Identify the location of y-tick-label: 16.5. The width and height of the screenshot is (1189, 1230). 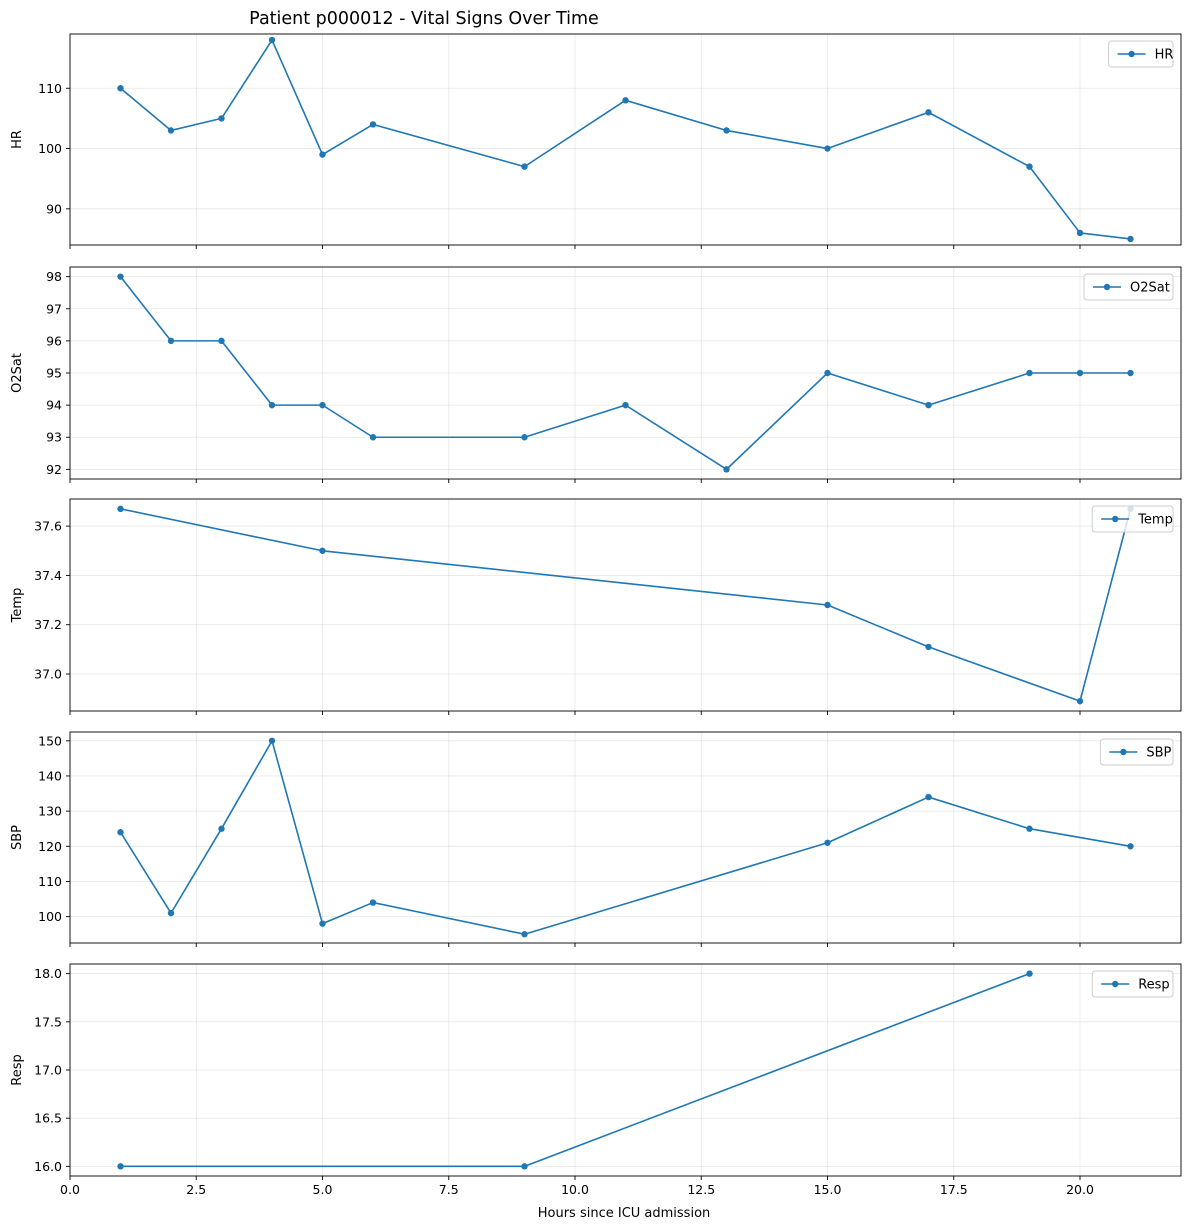
(48, 1118).